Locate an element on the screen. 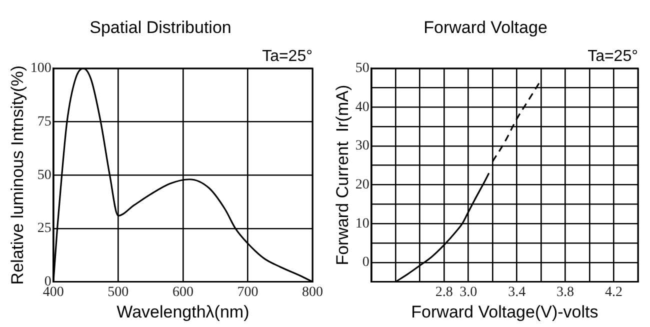 Image resolution: width=650 pixels, height=327 pixels. x-tick-label: 3.0 is located at coordinates (469, 292).